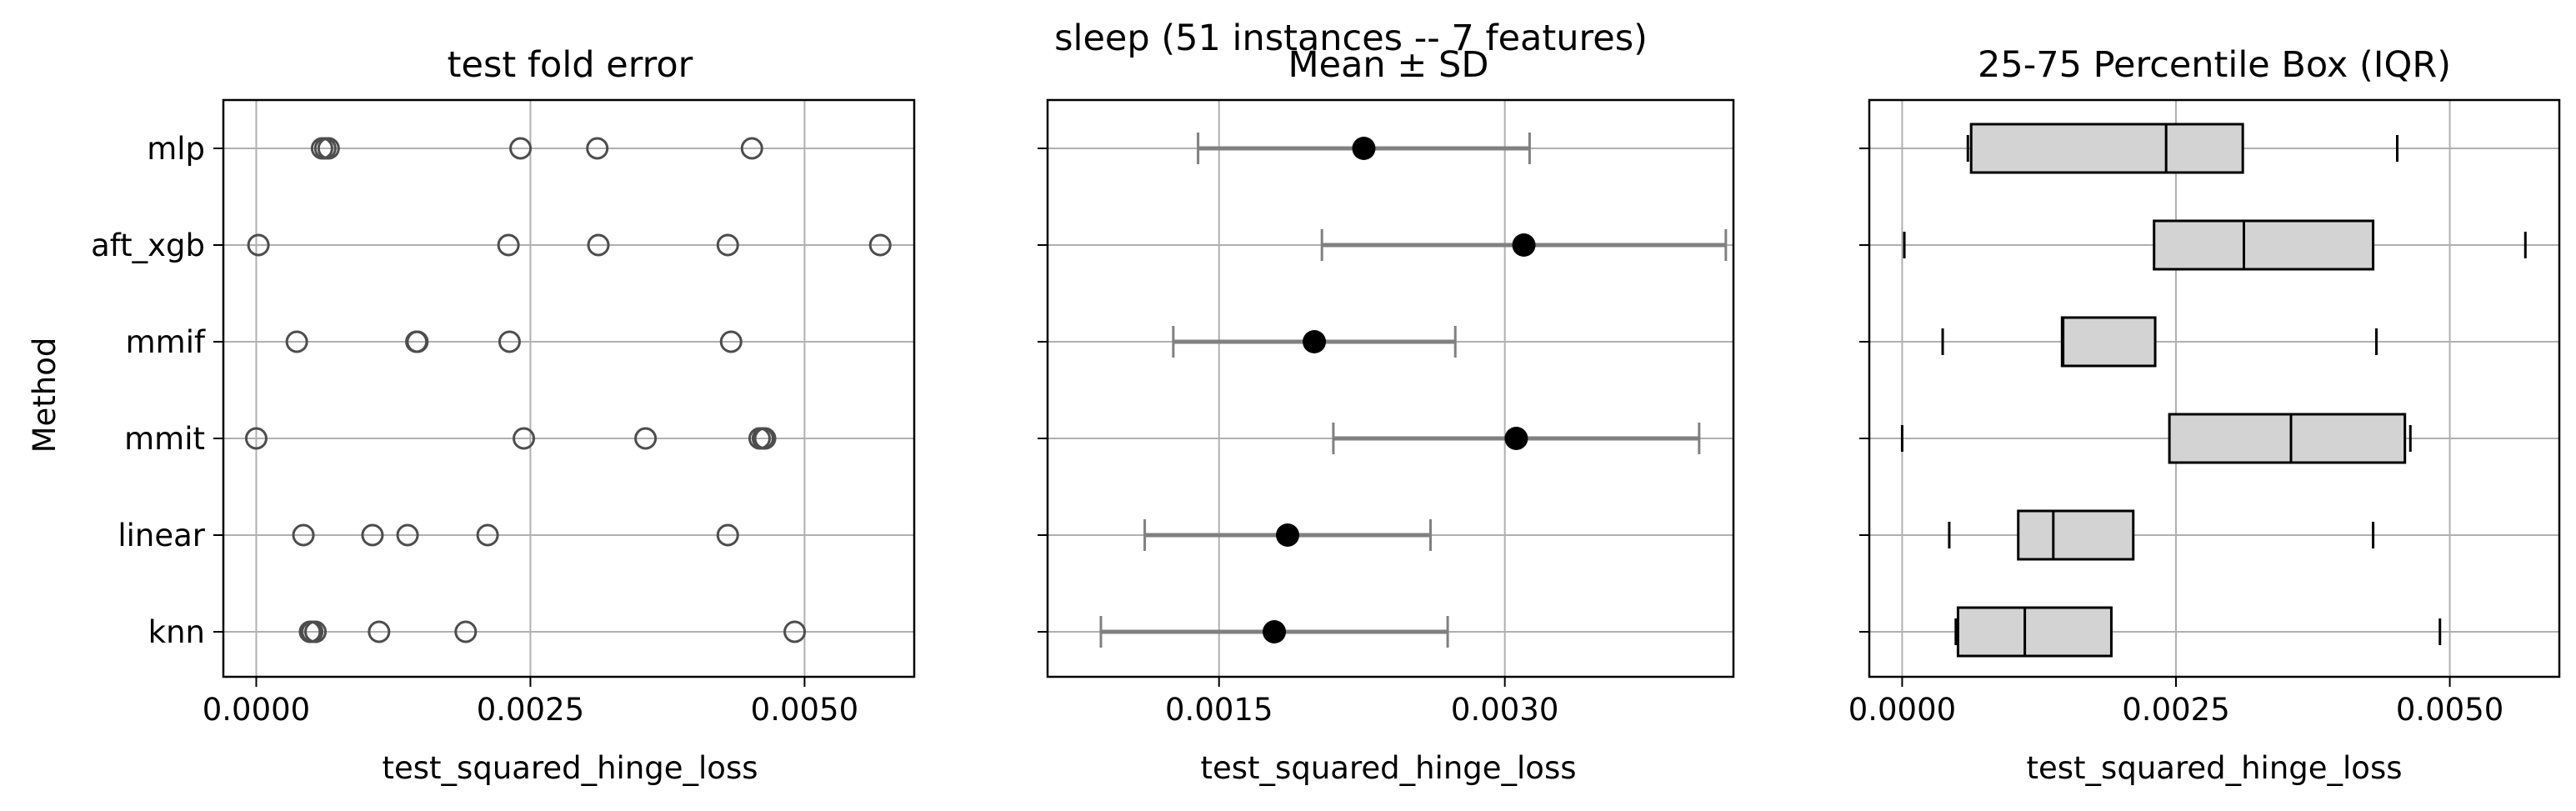 The image size is (2576, 811). What do you see at coordinates (176, 149) in the screenshot?
I see `y-tick-label-mlp: mlp` at bounding box center [176, 149].